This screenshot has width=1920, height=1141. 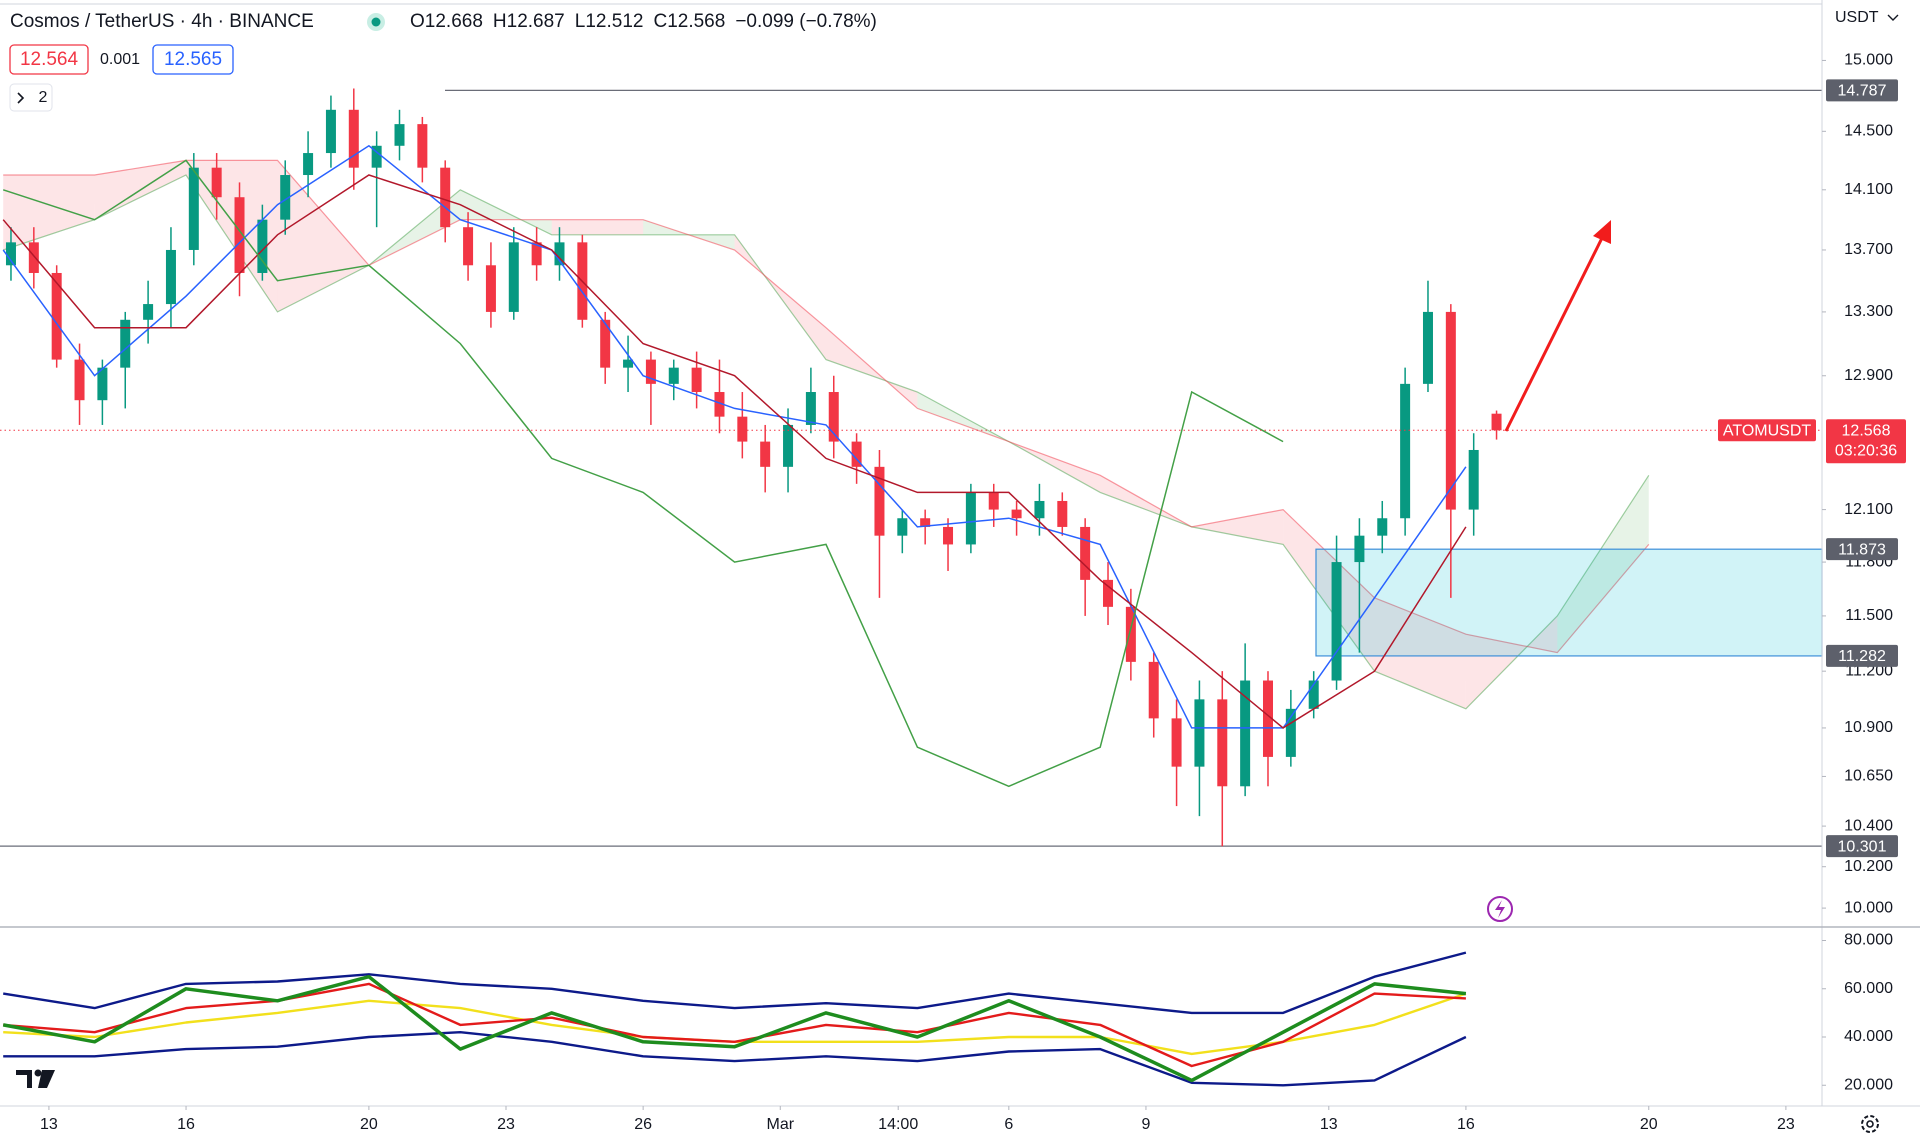 What do you see at coordinates (21, 98) in the screenshot?
I see `chevron-icon` at bounding box center [21, 98].